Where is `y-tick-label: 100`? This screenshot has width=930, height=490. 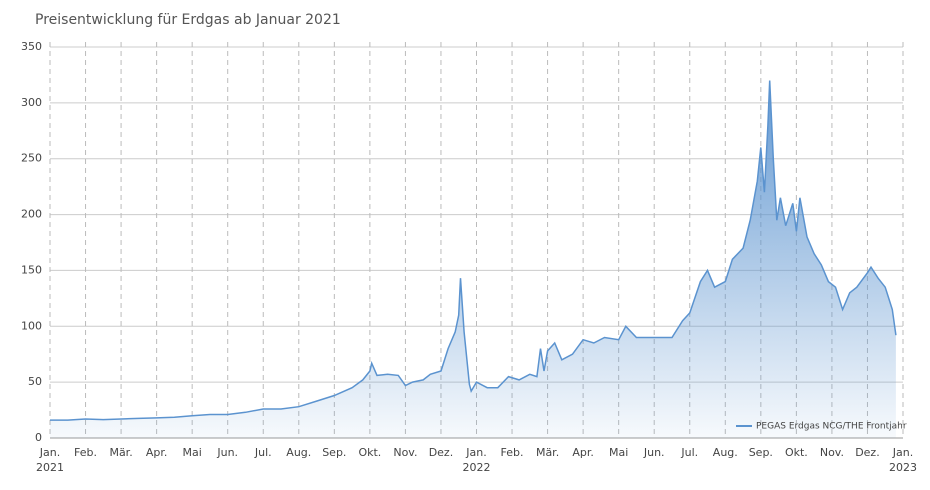 y-tick-label: 100 is located at coordinates (31, 325).